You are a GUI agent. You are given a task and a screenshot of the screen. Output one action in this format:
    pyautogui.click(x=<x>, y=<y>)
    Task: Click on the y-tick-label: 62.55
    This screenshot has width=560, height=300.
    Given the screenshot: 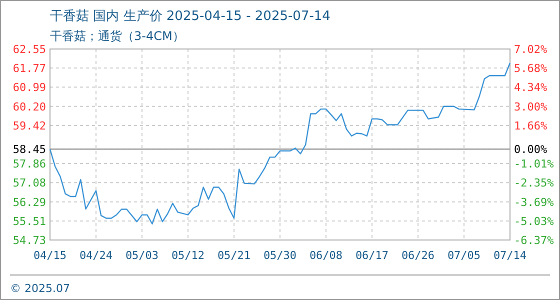 What is the action you would take?
    pyautogui.click(x=29, y=49)
    